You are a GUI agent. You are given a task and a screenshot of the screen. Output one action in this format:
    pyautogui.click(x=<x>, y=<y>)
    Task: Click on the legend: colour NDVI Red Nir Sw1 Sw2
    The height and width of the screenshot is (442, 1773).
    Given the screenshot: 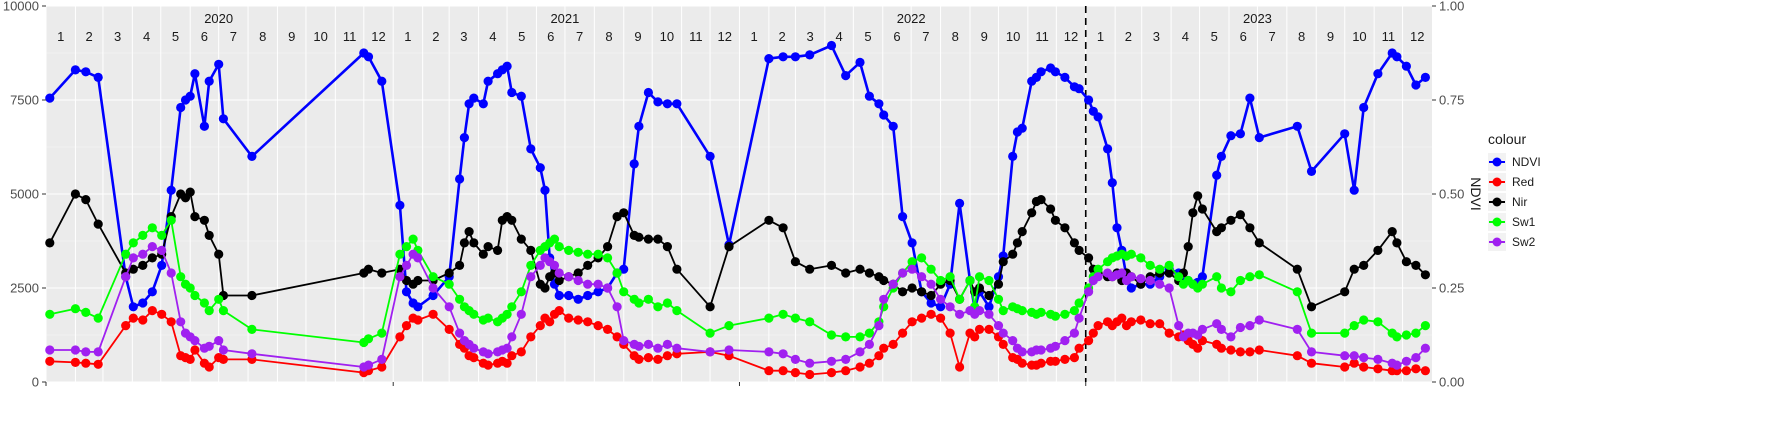 What is the action you would take?
    pyautogui.click(x=1514, y=191)
    